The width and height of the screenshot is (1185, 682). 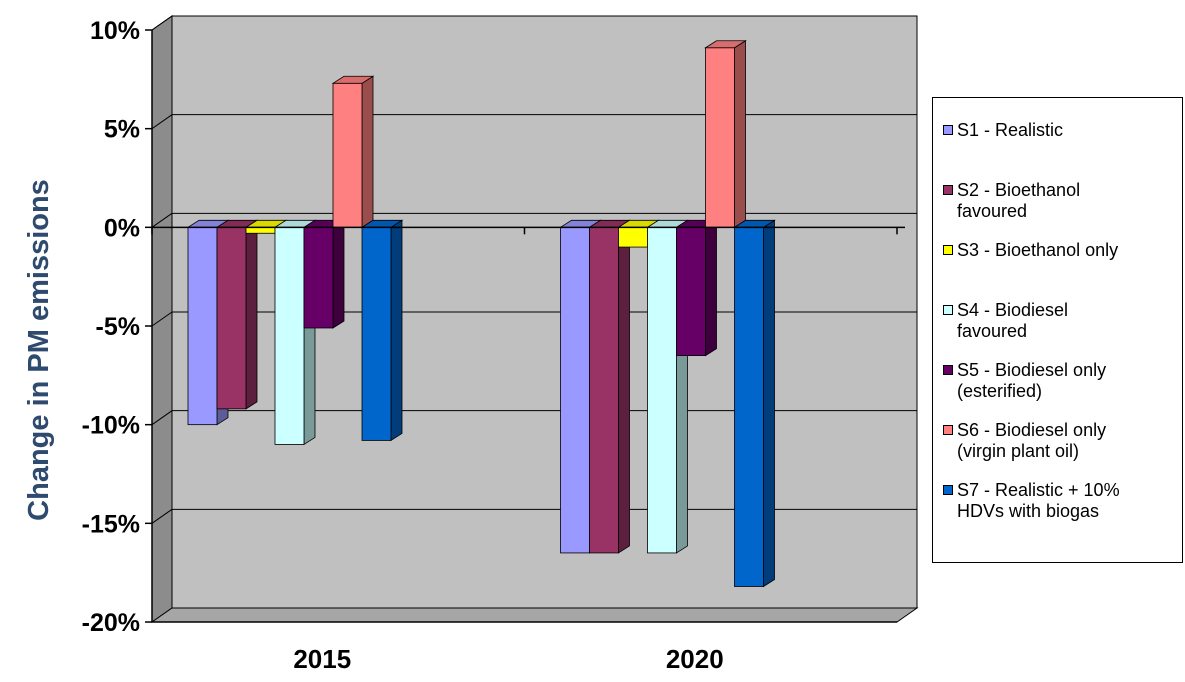 What do you see at coordinates (534, 615) in the screenshot?
I see `floor` at bounding box center [534, 615].